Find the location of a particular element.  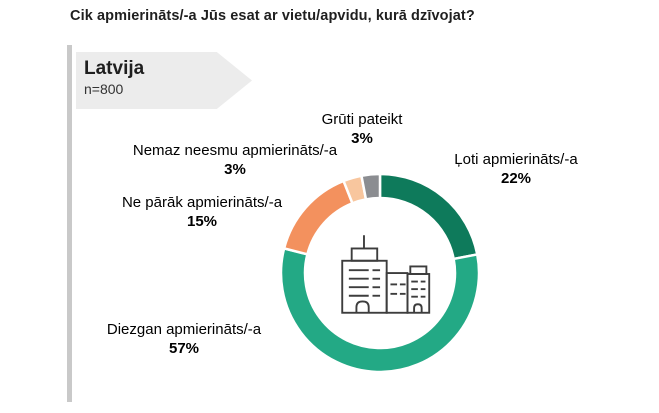

slice-category: Nemaz neesmu apmierināts/-a is located at coordinates (235, 150).